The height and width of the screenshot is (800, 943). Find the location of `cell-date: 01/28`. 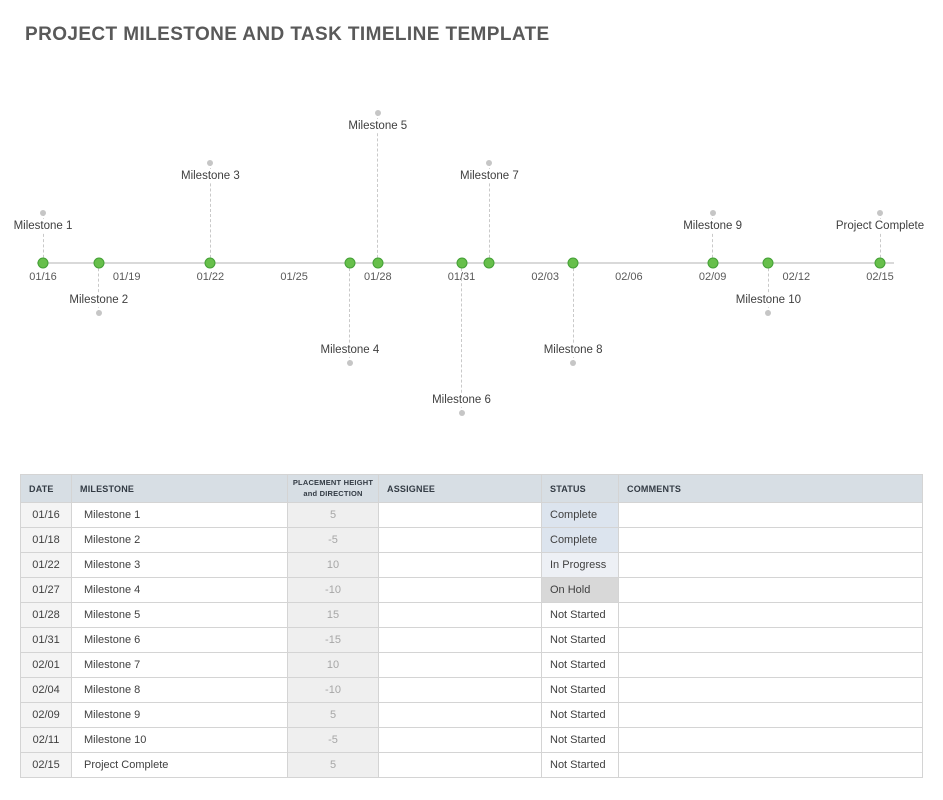

cell-date: 01/28 is located at coordinates (46, 615).